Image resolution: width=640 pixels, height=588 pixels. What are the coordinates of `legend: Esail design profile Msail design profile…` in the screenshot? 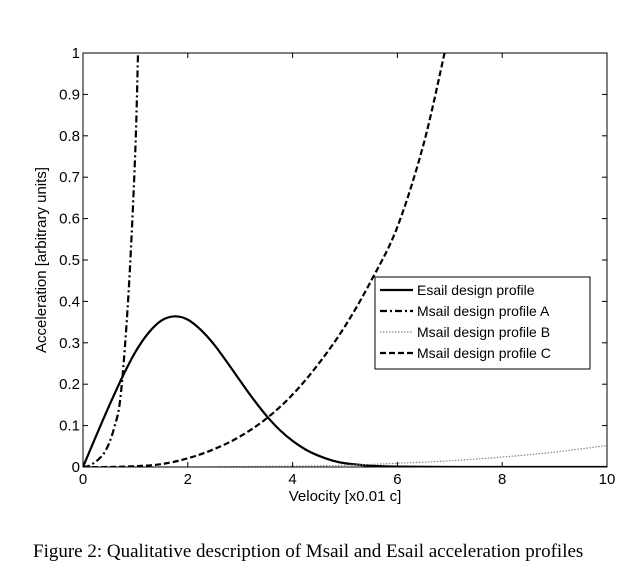 It's located at (482, 323).